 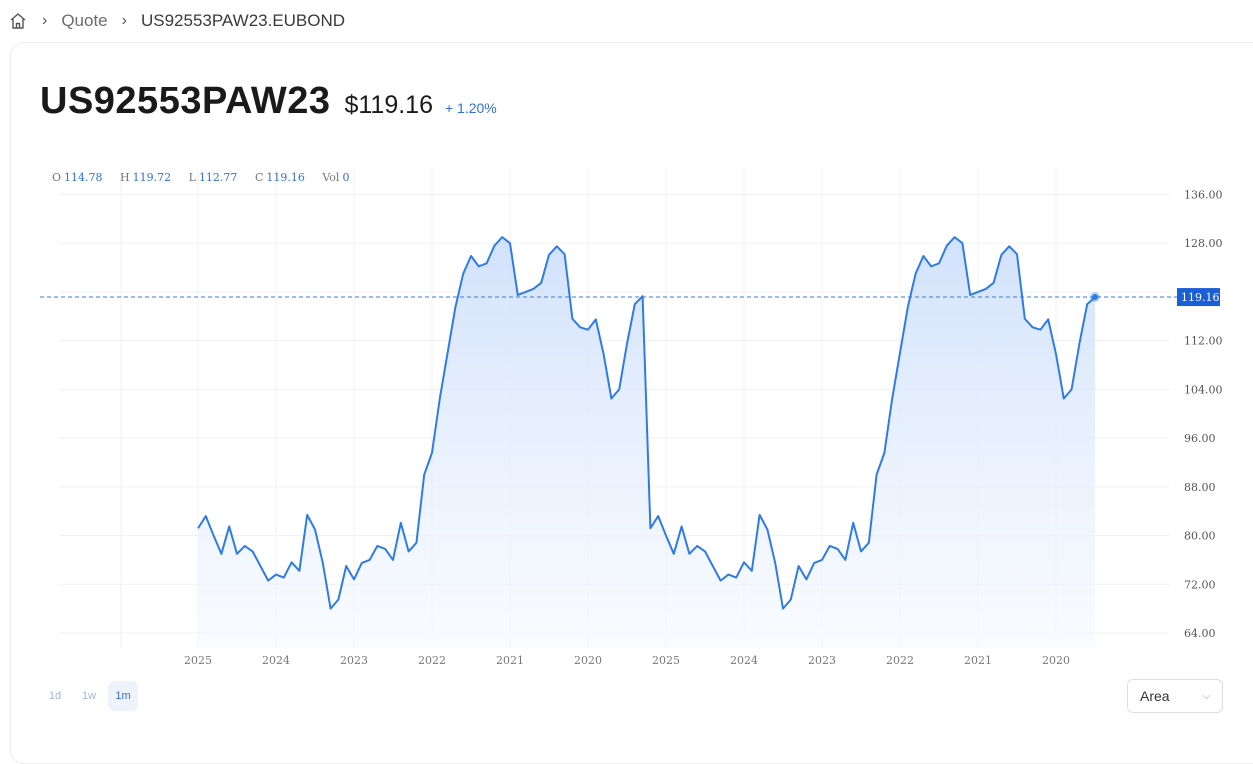 What do you see at coordinates (285, 177) in the screenshot?
I see `close-value: 119.16` at bounding box center [285, 177].